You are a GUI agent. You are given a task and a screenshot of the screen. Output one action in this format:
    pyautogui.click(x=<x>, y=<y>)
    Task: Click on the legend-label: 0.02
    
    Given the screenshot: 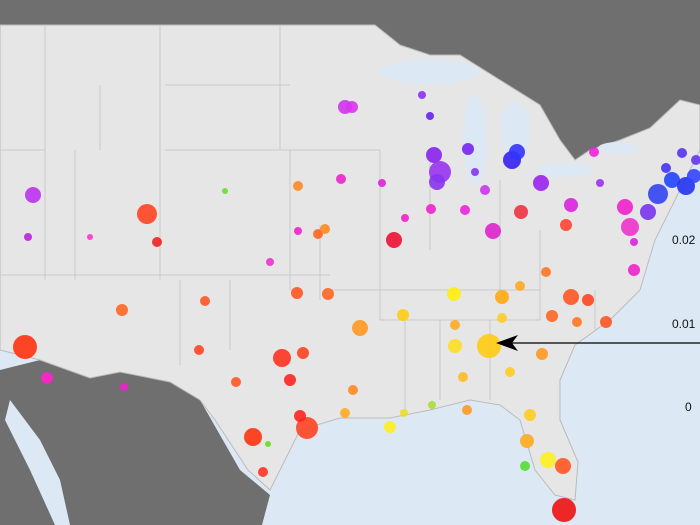 What is the action you would take?
    pyautogui.click(x=684, y=240)
    